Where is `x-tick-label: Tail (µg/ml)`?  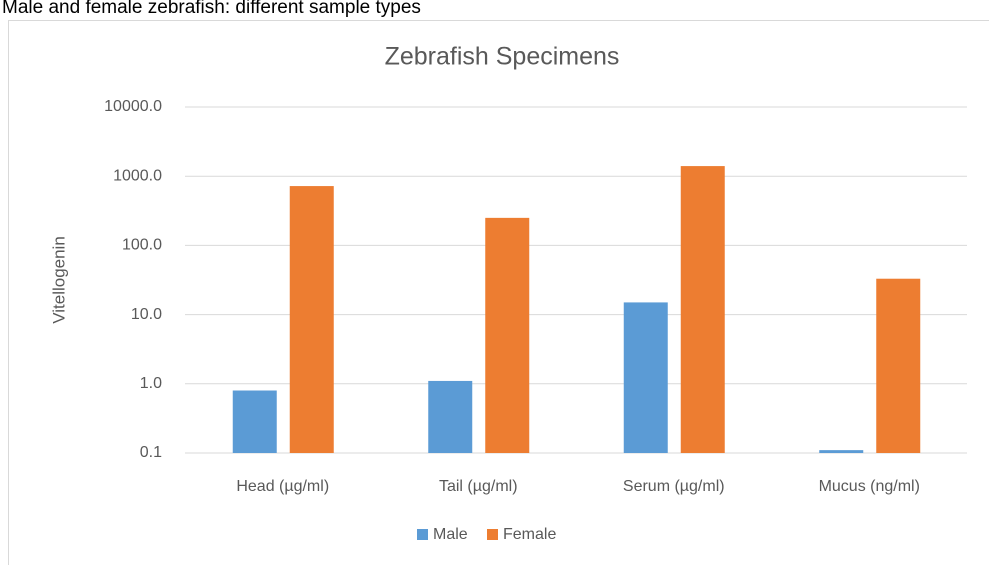 x-tick-label: Tail (µg/ml) is located at coordinates (478, 486).